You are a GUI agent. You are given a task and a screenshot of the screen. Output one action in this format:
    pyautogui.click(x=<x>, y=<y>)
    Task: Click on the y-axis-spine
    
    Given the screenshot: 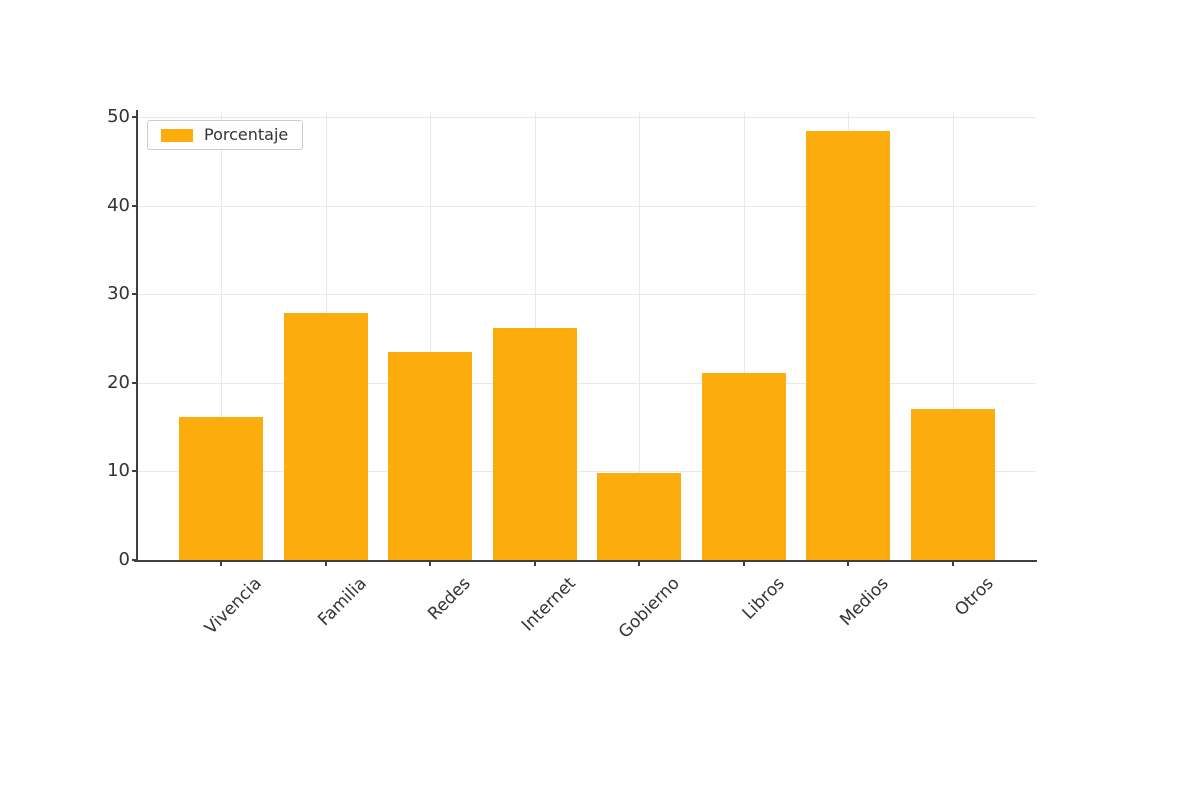 What is the action you would take?
    pyautogui.click(x=137, y=336)
    